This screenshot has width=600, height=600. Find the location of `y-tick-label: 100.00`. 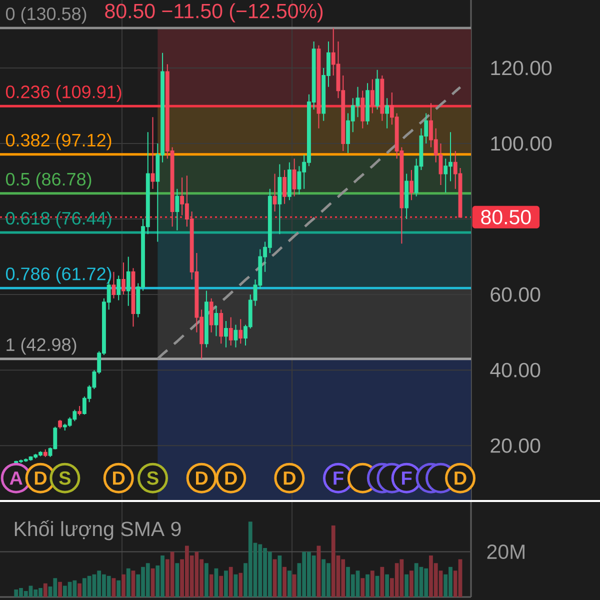

y-tick-label: 100.00 is located at coordinates (521, 143).